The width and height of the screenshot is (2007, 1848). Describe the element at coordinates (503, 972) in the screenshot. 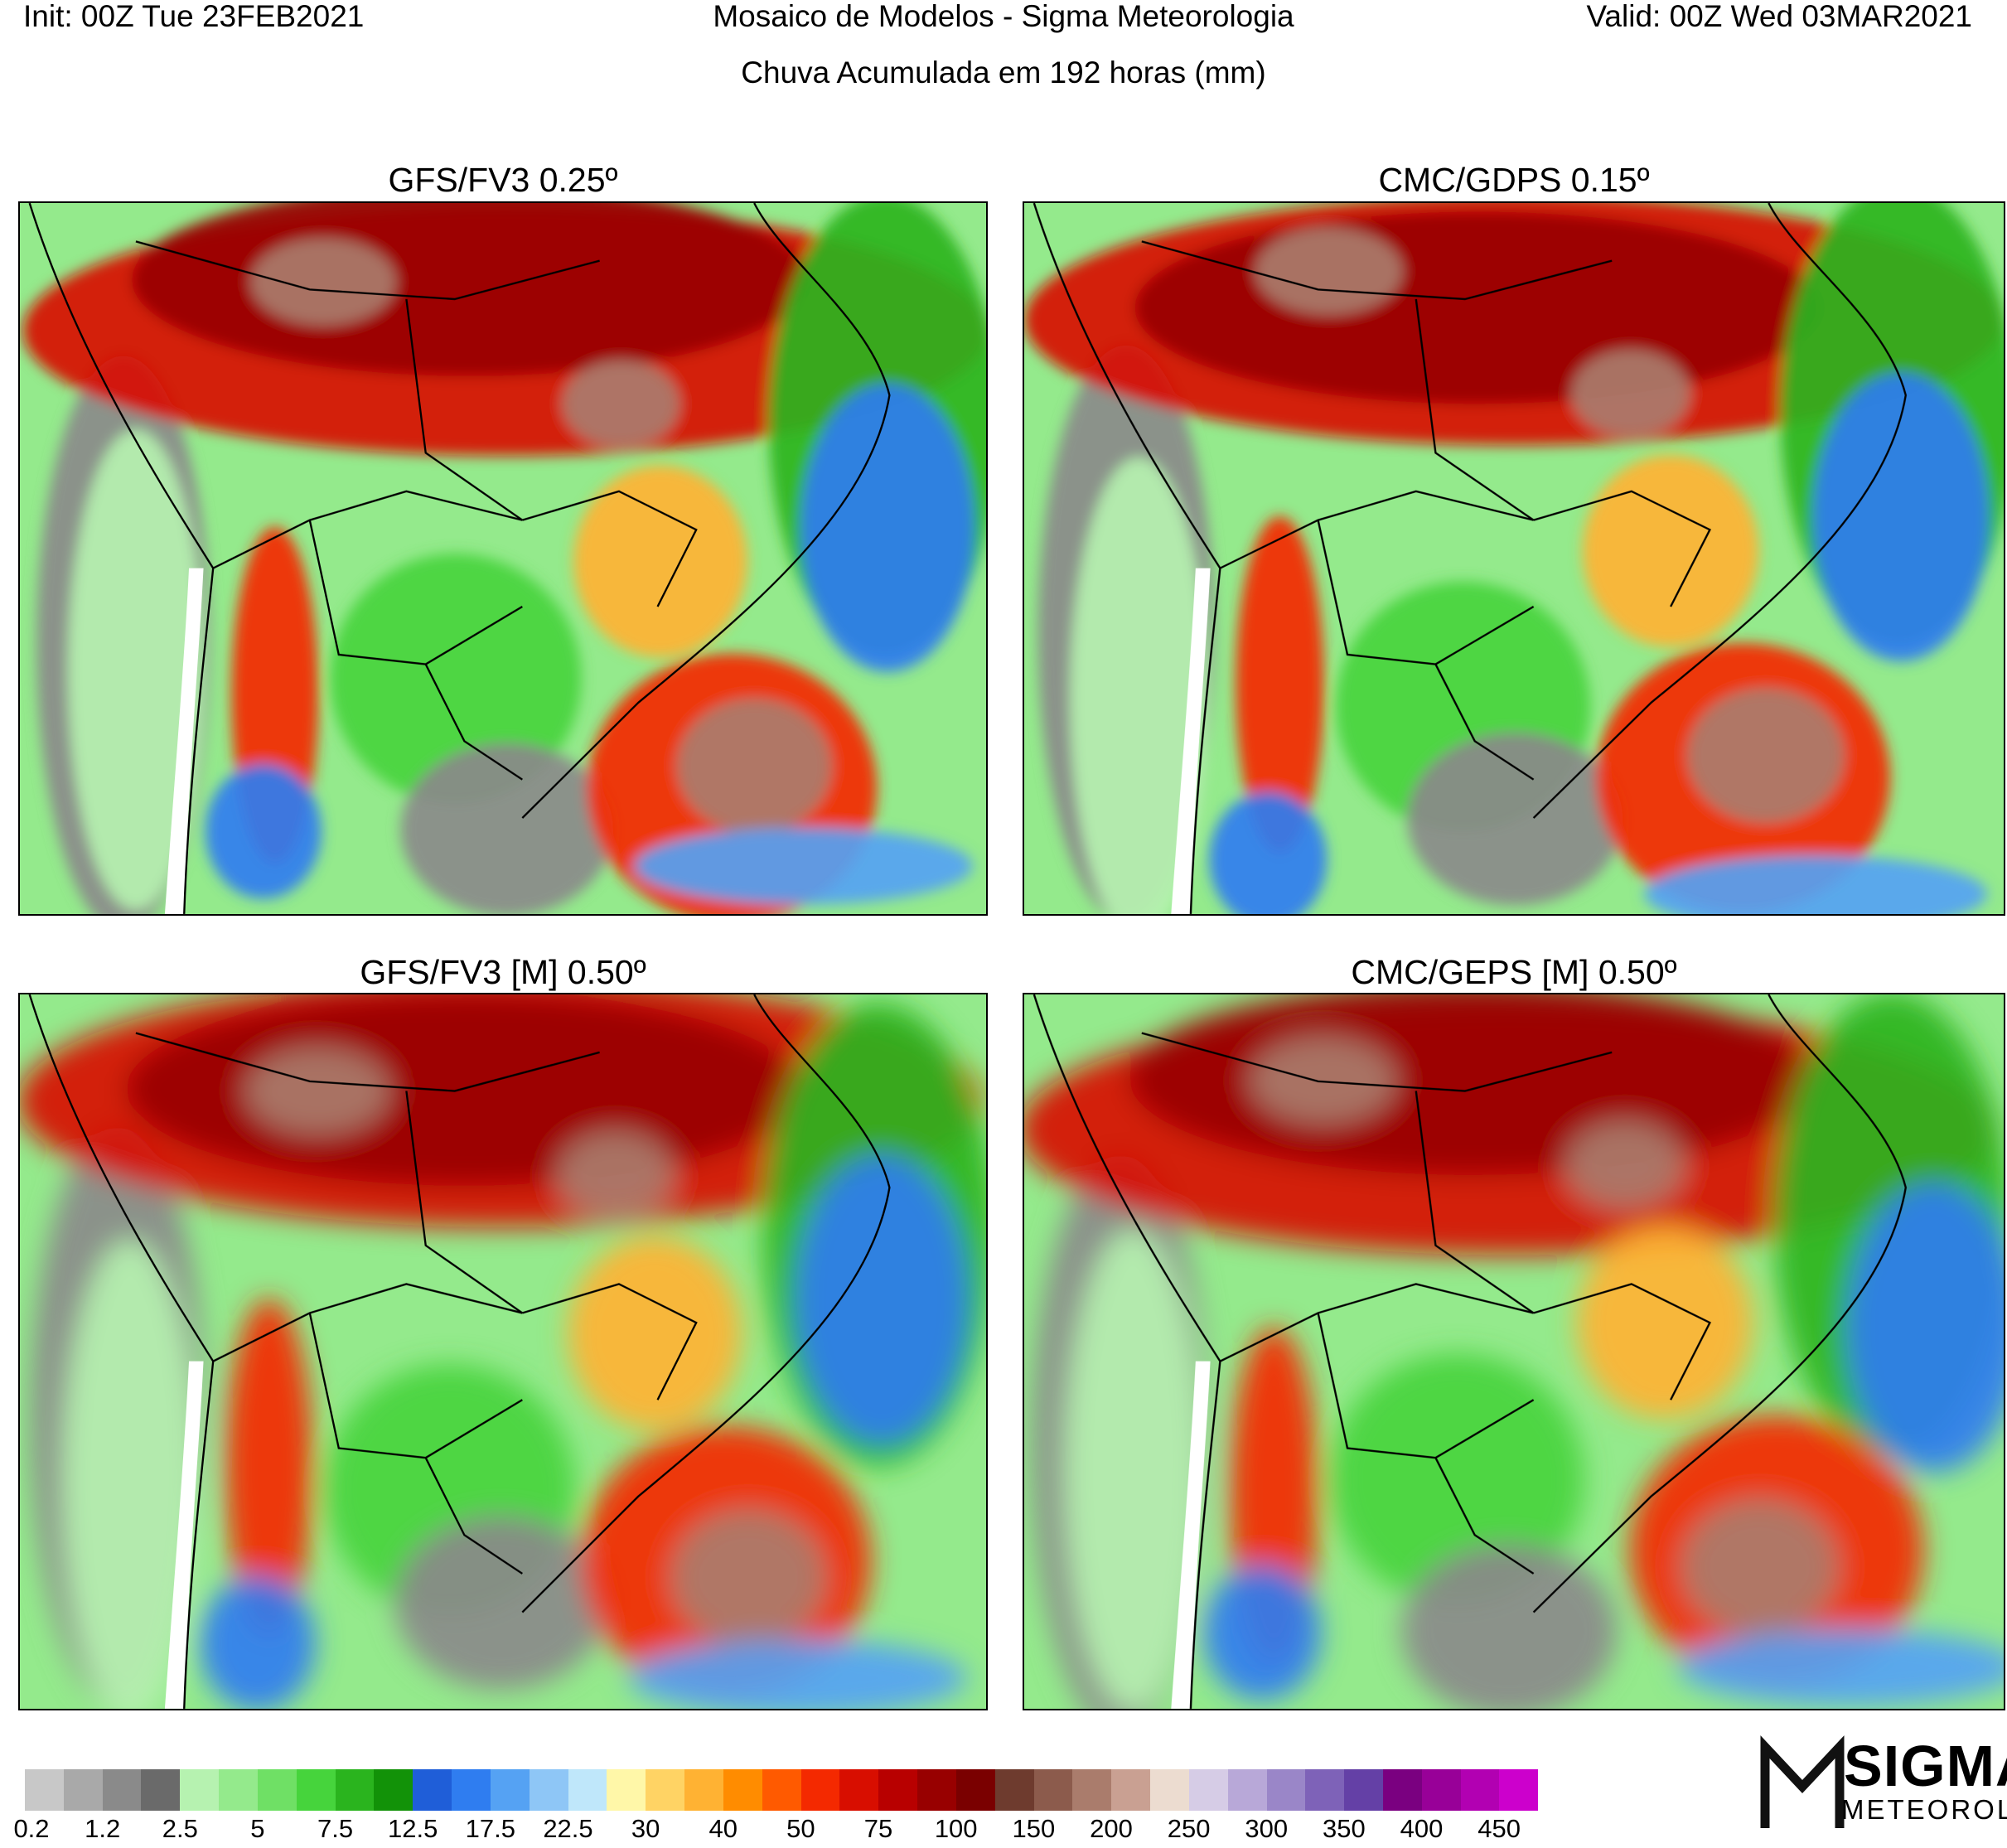

I see `panel-title-gfs-ens: GFS/FV3 [M] 0.50º` at that location.